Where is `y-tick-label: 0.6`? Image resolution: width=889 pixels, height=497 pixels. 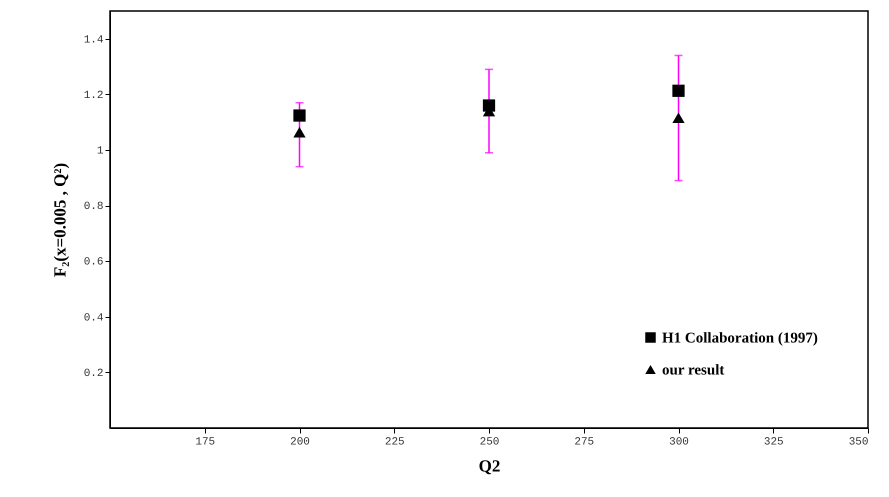
y-tick-label: 0.6 is located at coordinates (94, 262).